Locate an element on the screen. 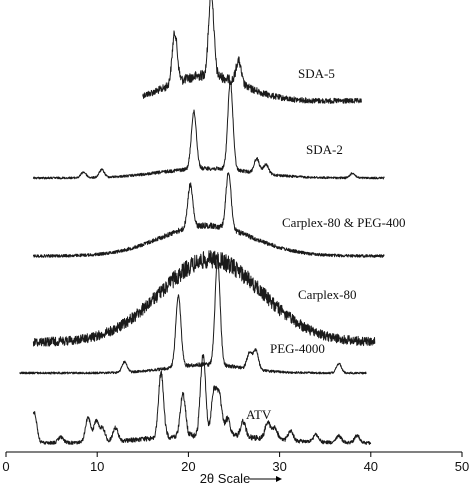  x-axis-label: 2θ Scale is located at coordinates (225, 478).